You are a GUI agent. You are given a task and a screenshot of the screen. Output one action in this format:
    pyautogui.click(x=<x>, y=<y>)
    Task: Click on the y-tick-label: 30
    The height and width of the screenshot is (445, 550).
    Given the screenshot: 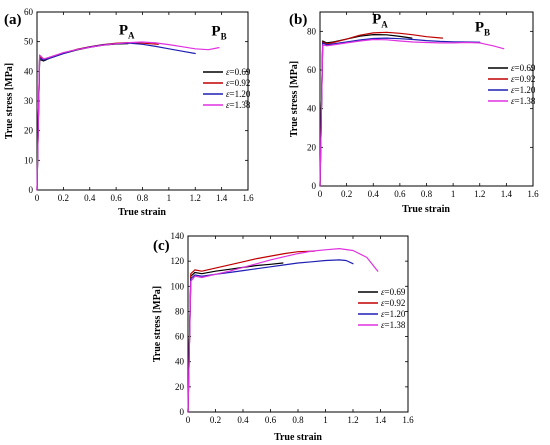 What is the action you would take?
    pyautogui.click(x=29, y=101)
    